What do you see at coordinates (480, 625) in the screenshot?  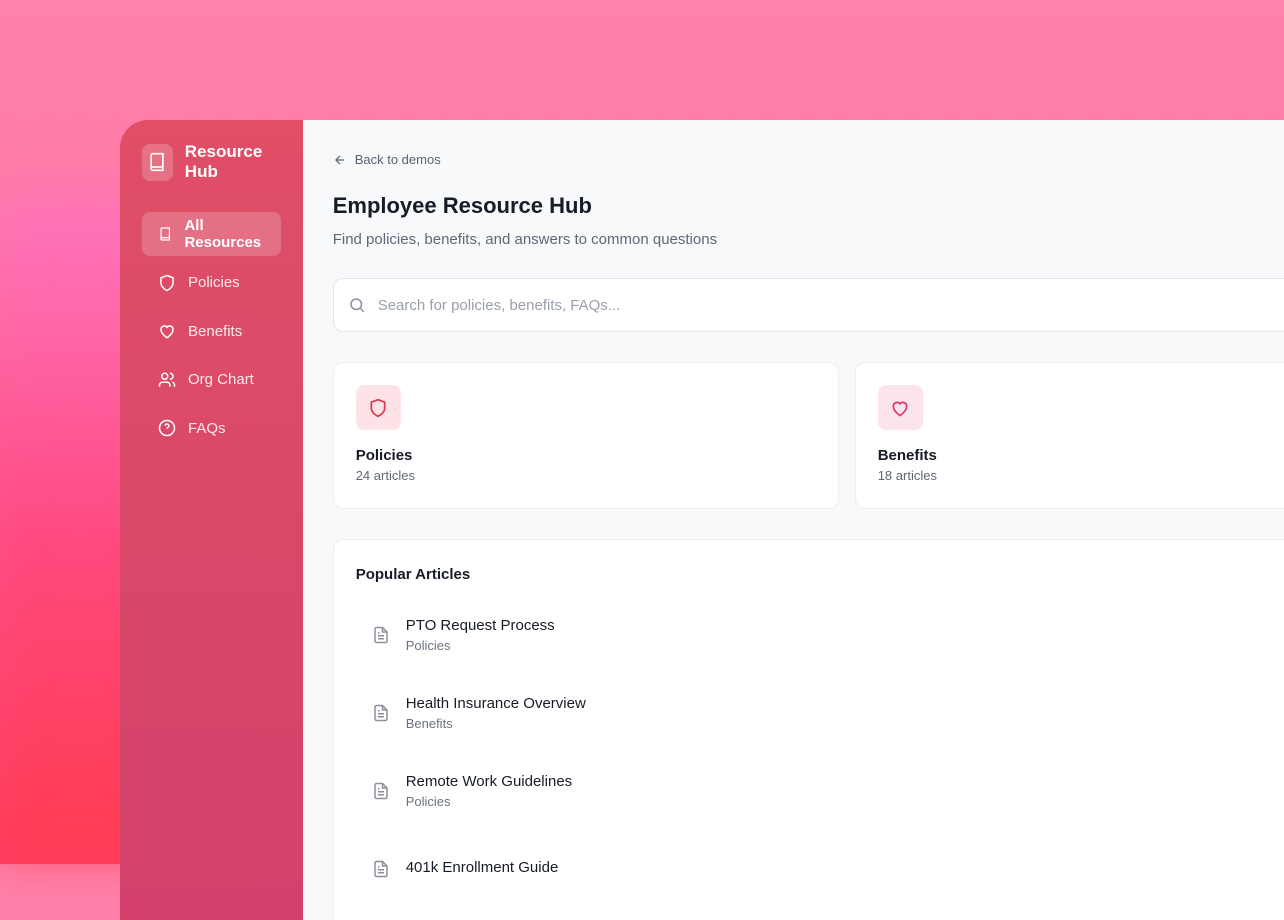 I see `article-title: PTO Request Process` at bounding box center [480, 625].